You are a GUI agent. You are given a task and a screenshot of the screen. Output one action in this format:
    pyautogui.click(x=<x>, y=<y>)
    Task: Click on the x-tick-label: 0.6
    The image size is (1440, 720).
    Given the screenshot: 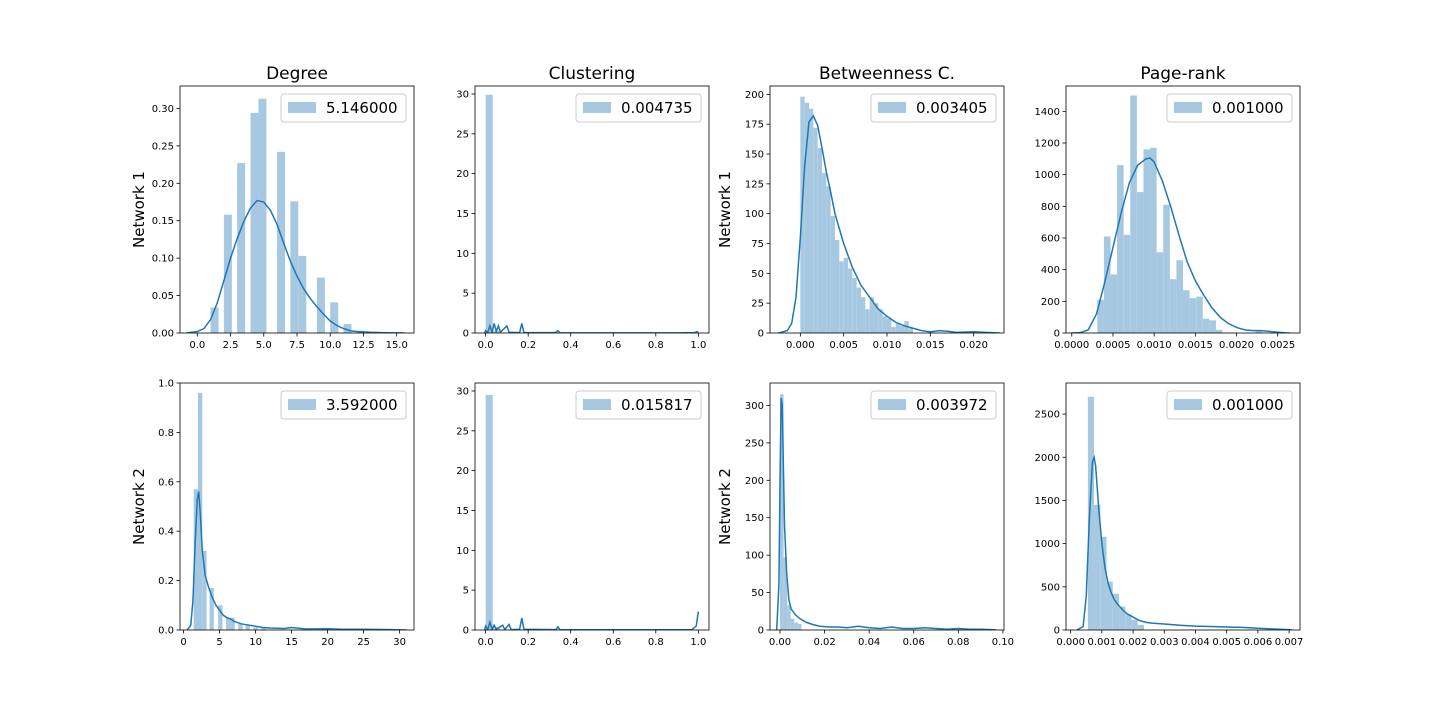 What is the action you would take?
    pyautogui.click(x=613, y=345)
    